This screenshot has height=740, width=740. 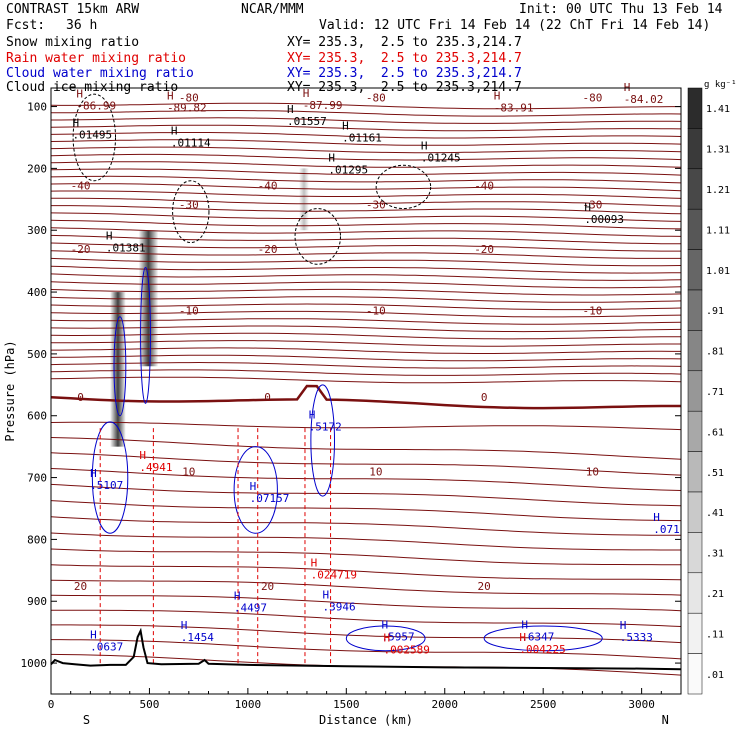 I want to click on field-cloudwater-name: Cloud water mixing ratio, so click(x=100, y=73).